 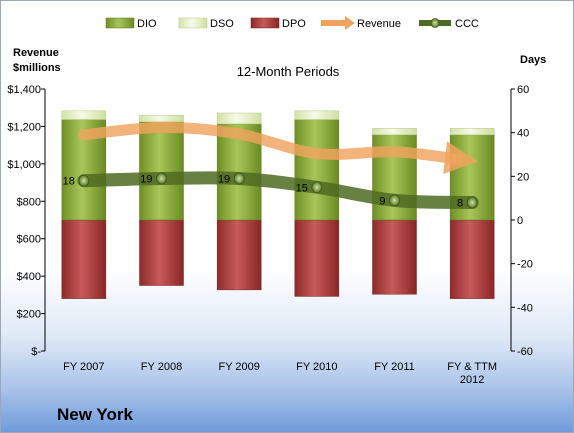 I want to click on left-tick-label: $600, so click(x=29, y=240).